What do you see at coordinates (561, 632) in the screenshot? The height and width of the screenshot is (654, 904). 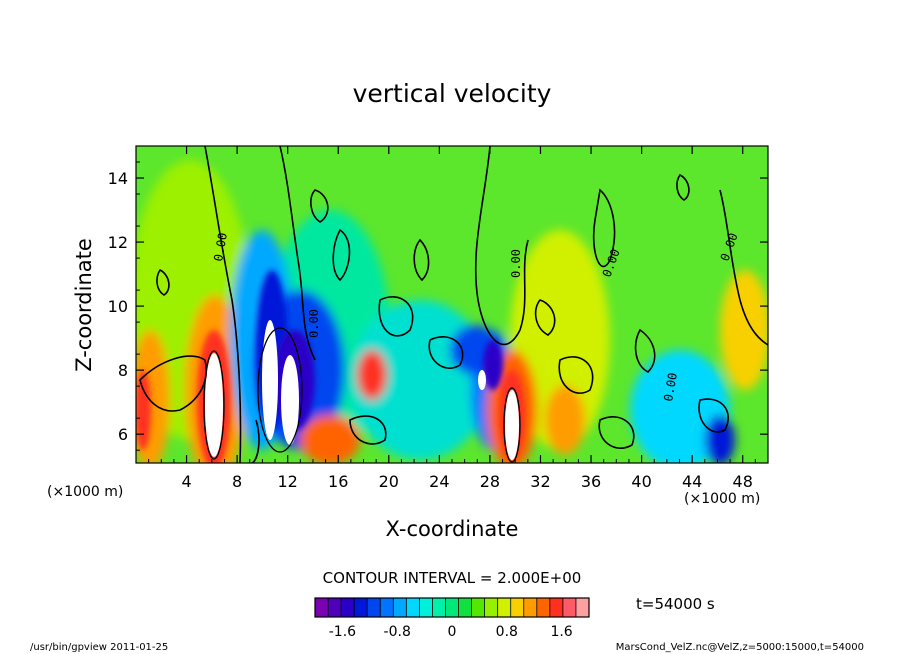 I see `colorbar-tick-label: 1.6` at bounding box center [561, 632].